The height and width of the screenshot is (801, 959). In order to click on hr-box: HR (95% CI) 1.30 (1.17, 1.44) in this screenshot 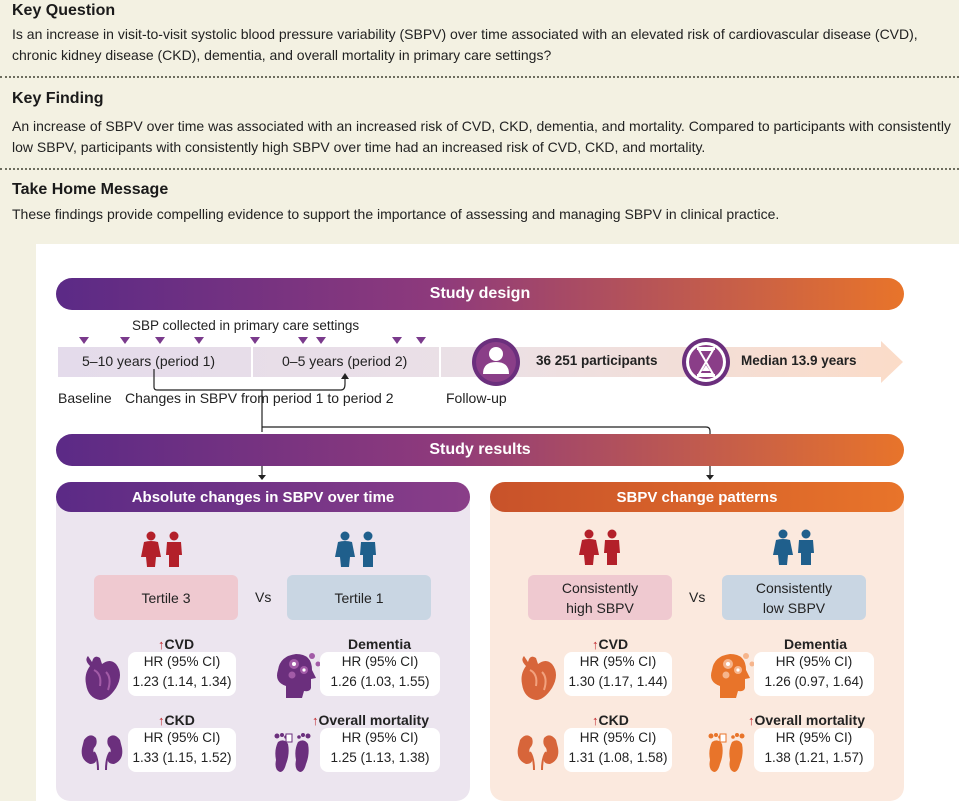, I will do `click(618, 674)`.